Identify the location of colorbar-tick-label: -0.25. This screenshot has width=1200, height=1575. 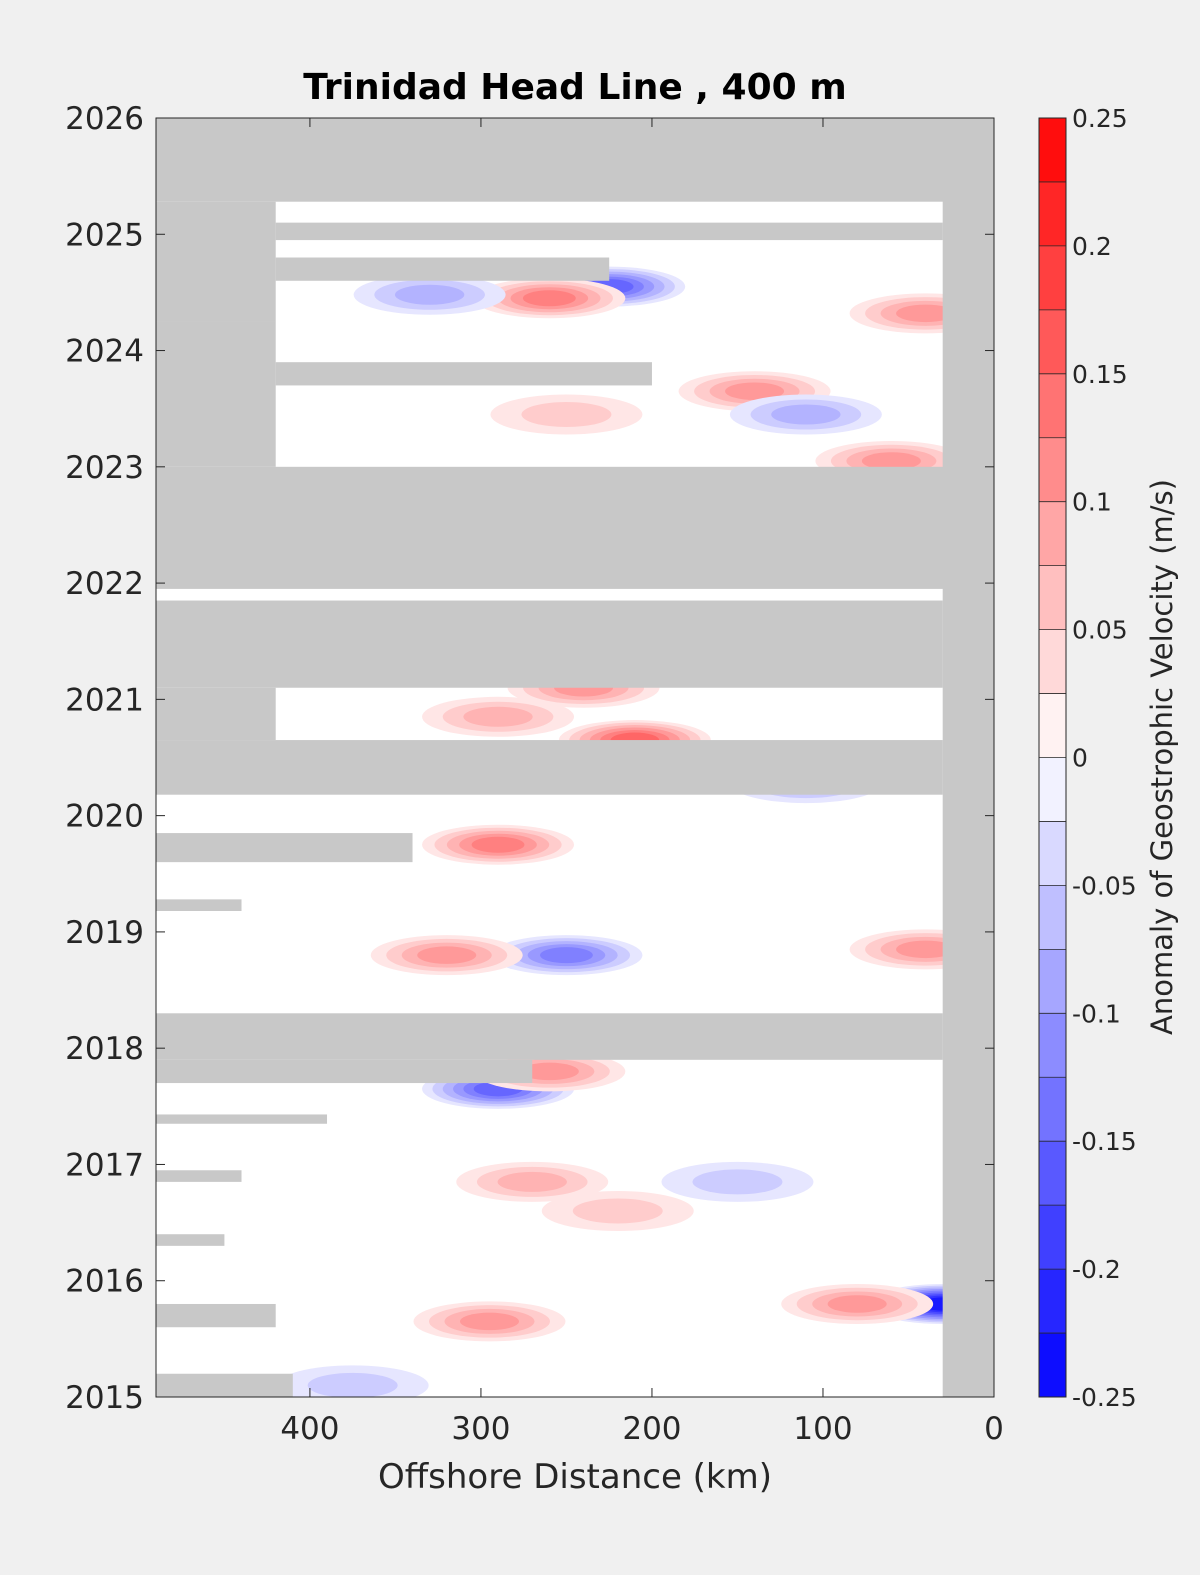
(1104, 1397).